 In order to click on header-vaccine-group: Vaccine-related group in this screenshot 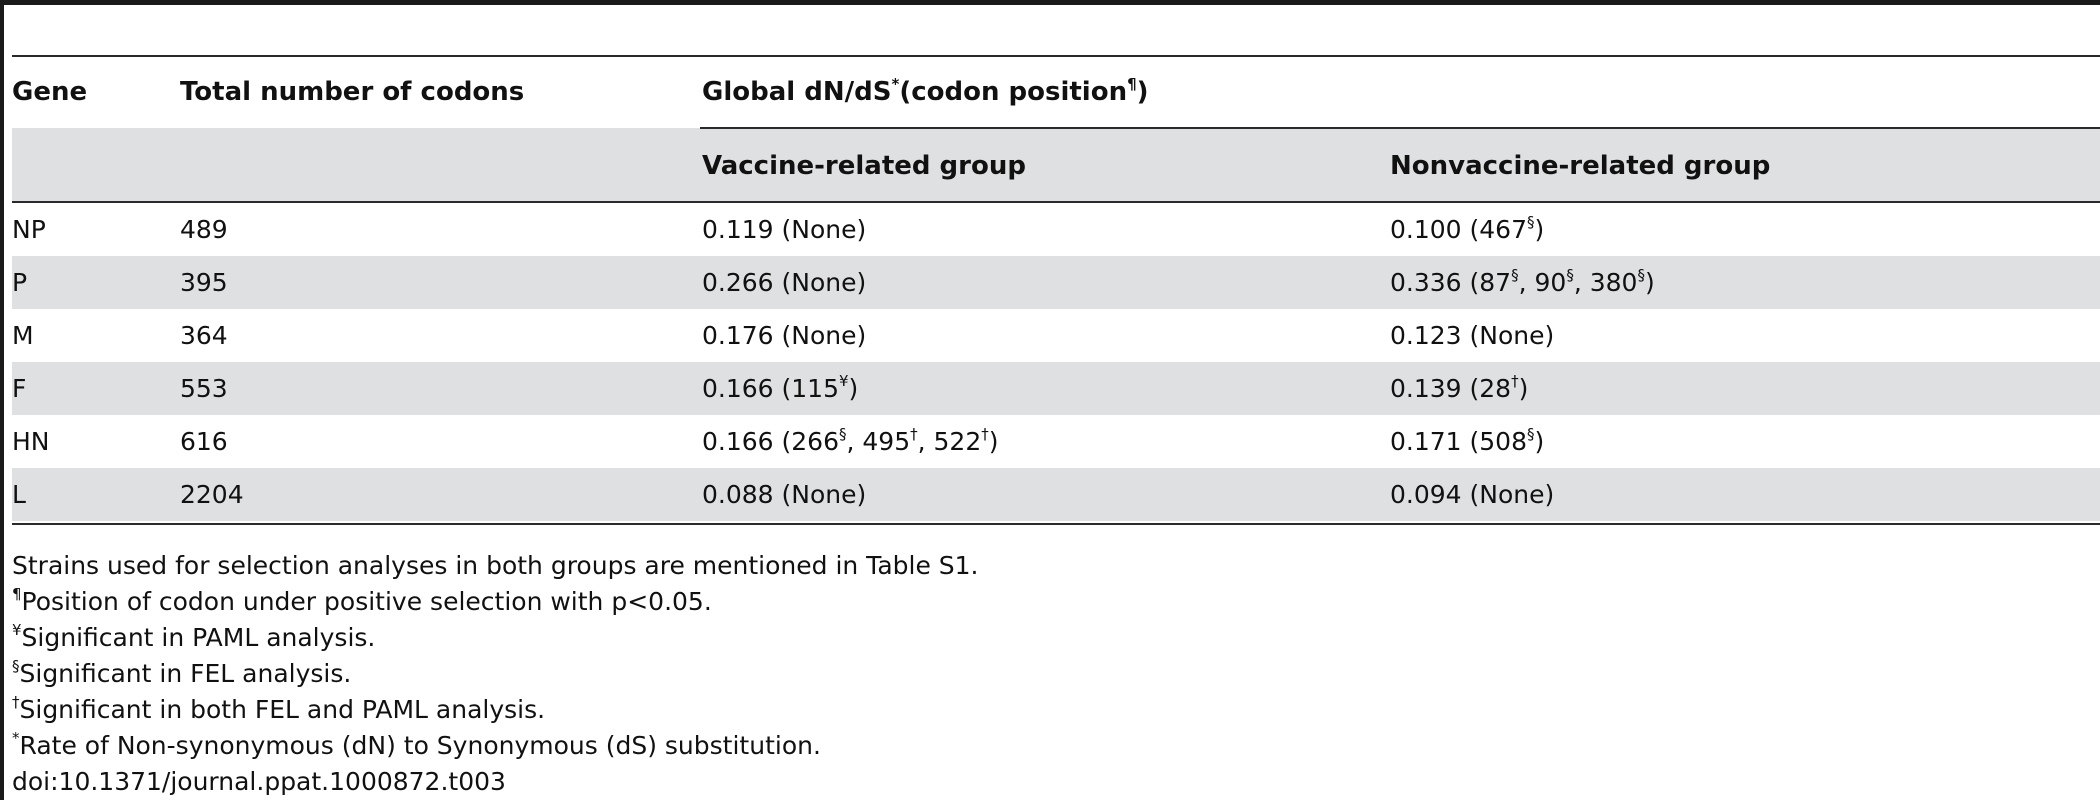, I will do `click(864, 166)`.